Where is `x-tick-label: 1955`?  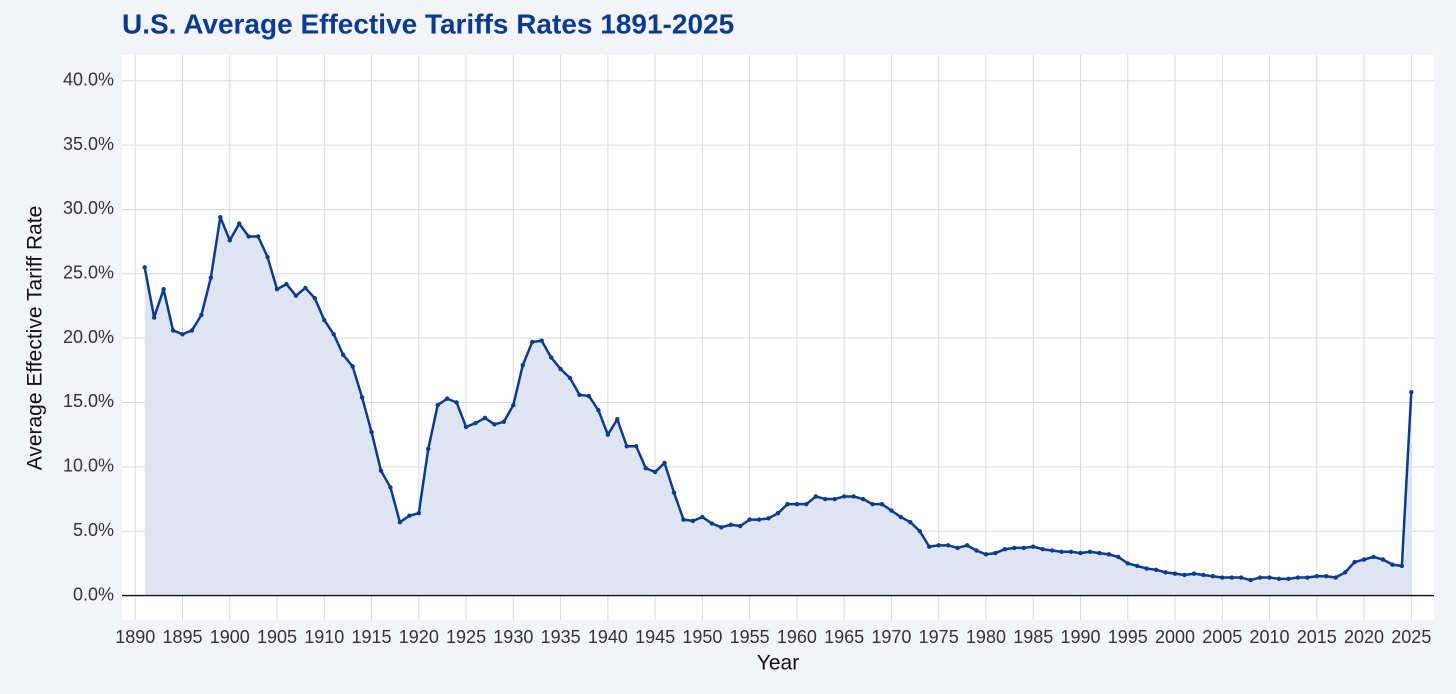
x-tick-label: 1955 is located at coordinates (750, 637).